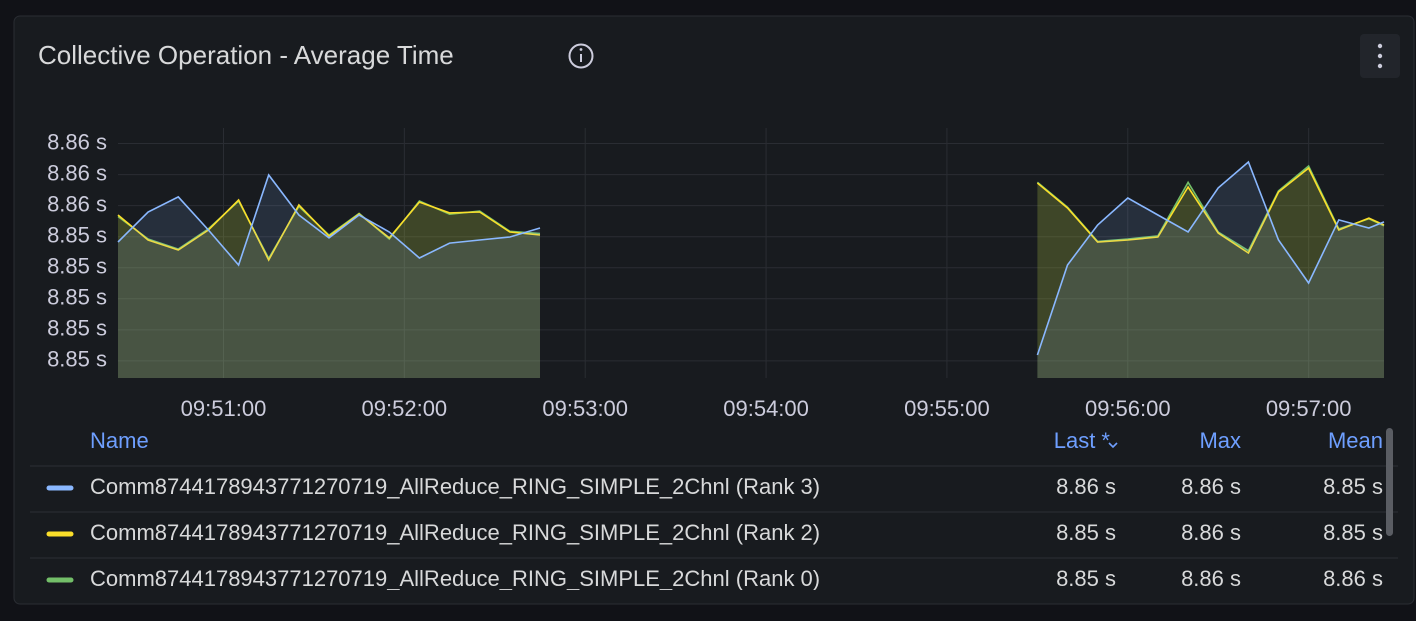 The image size is (1416, 621). Describe the element at coordinates (1380, 56) in the screenshot. I see `menu-button` at that location.